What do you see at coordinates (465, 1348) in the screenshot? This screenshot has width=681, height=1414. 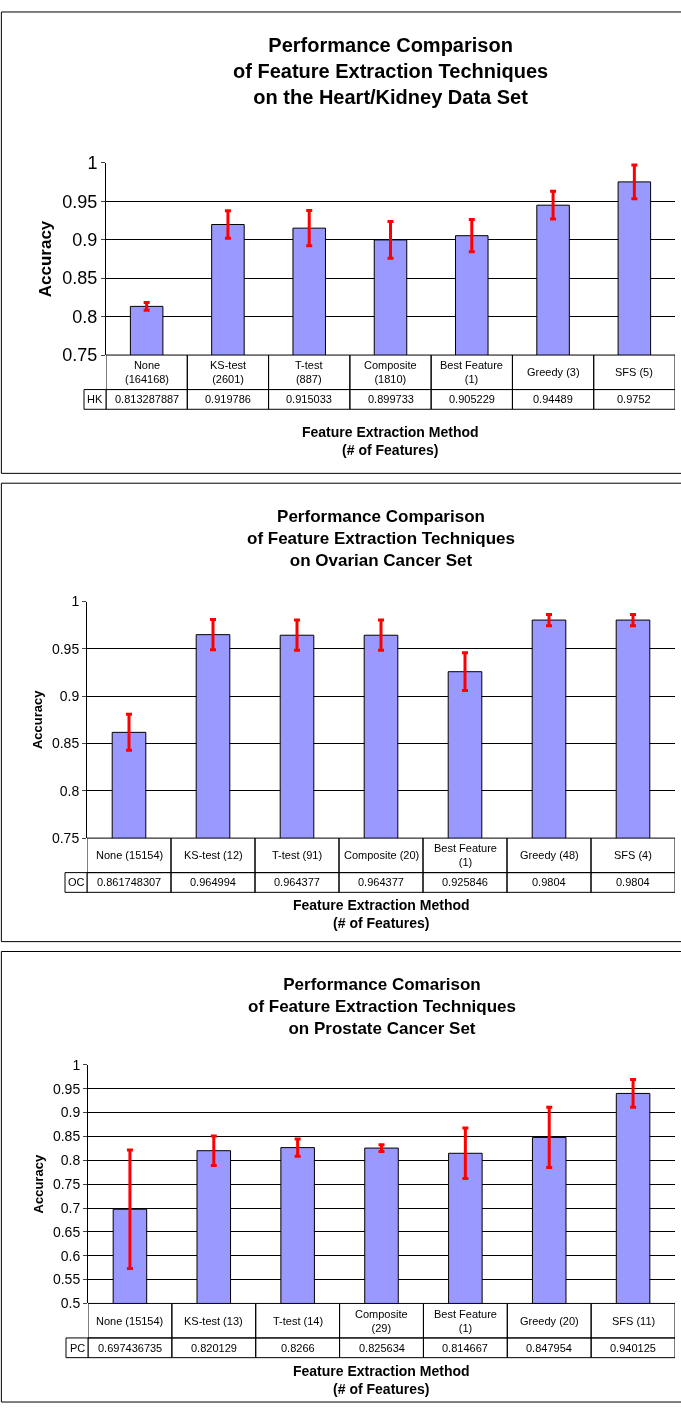 I see `data-label: 0.814667` at bounding box center [465, 1348].